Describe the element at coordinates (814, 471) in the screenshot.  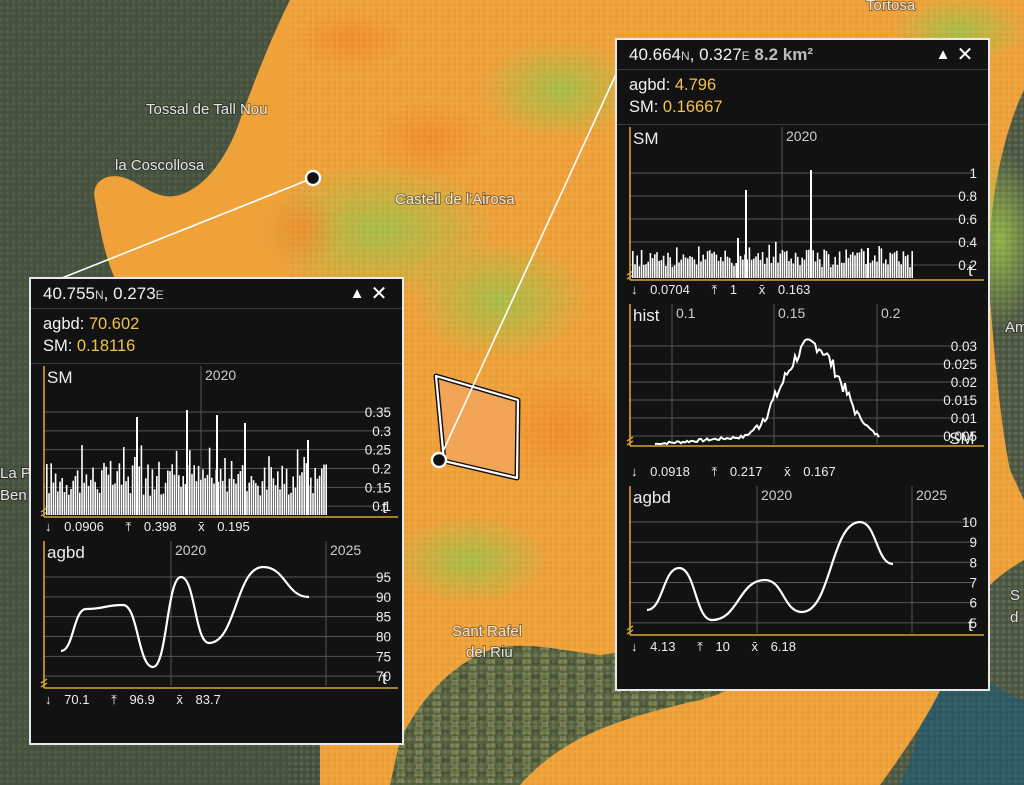
I see `mean-stat: x̄ 0.167` at that location.